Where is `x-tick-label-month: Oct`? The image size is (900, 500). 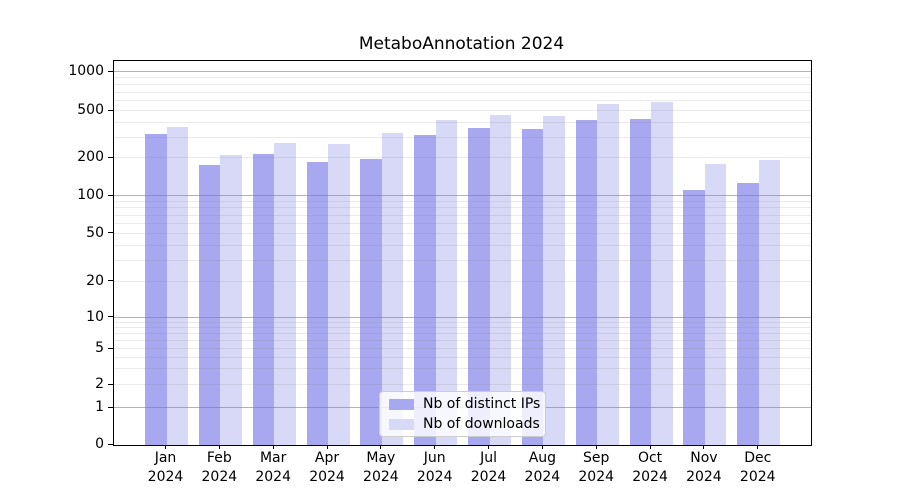 x-tick-label-month: Oct is located at coordinates (650, 458).